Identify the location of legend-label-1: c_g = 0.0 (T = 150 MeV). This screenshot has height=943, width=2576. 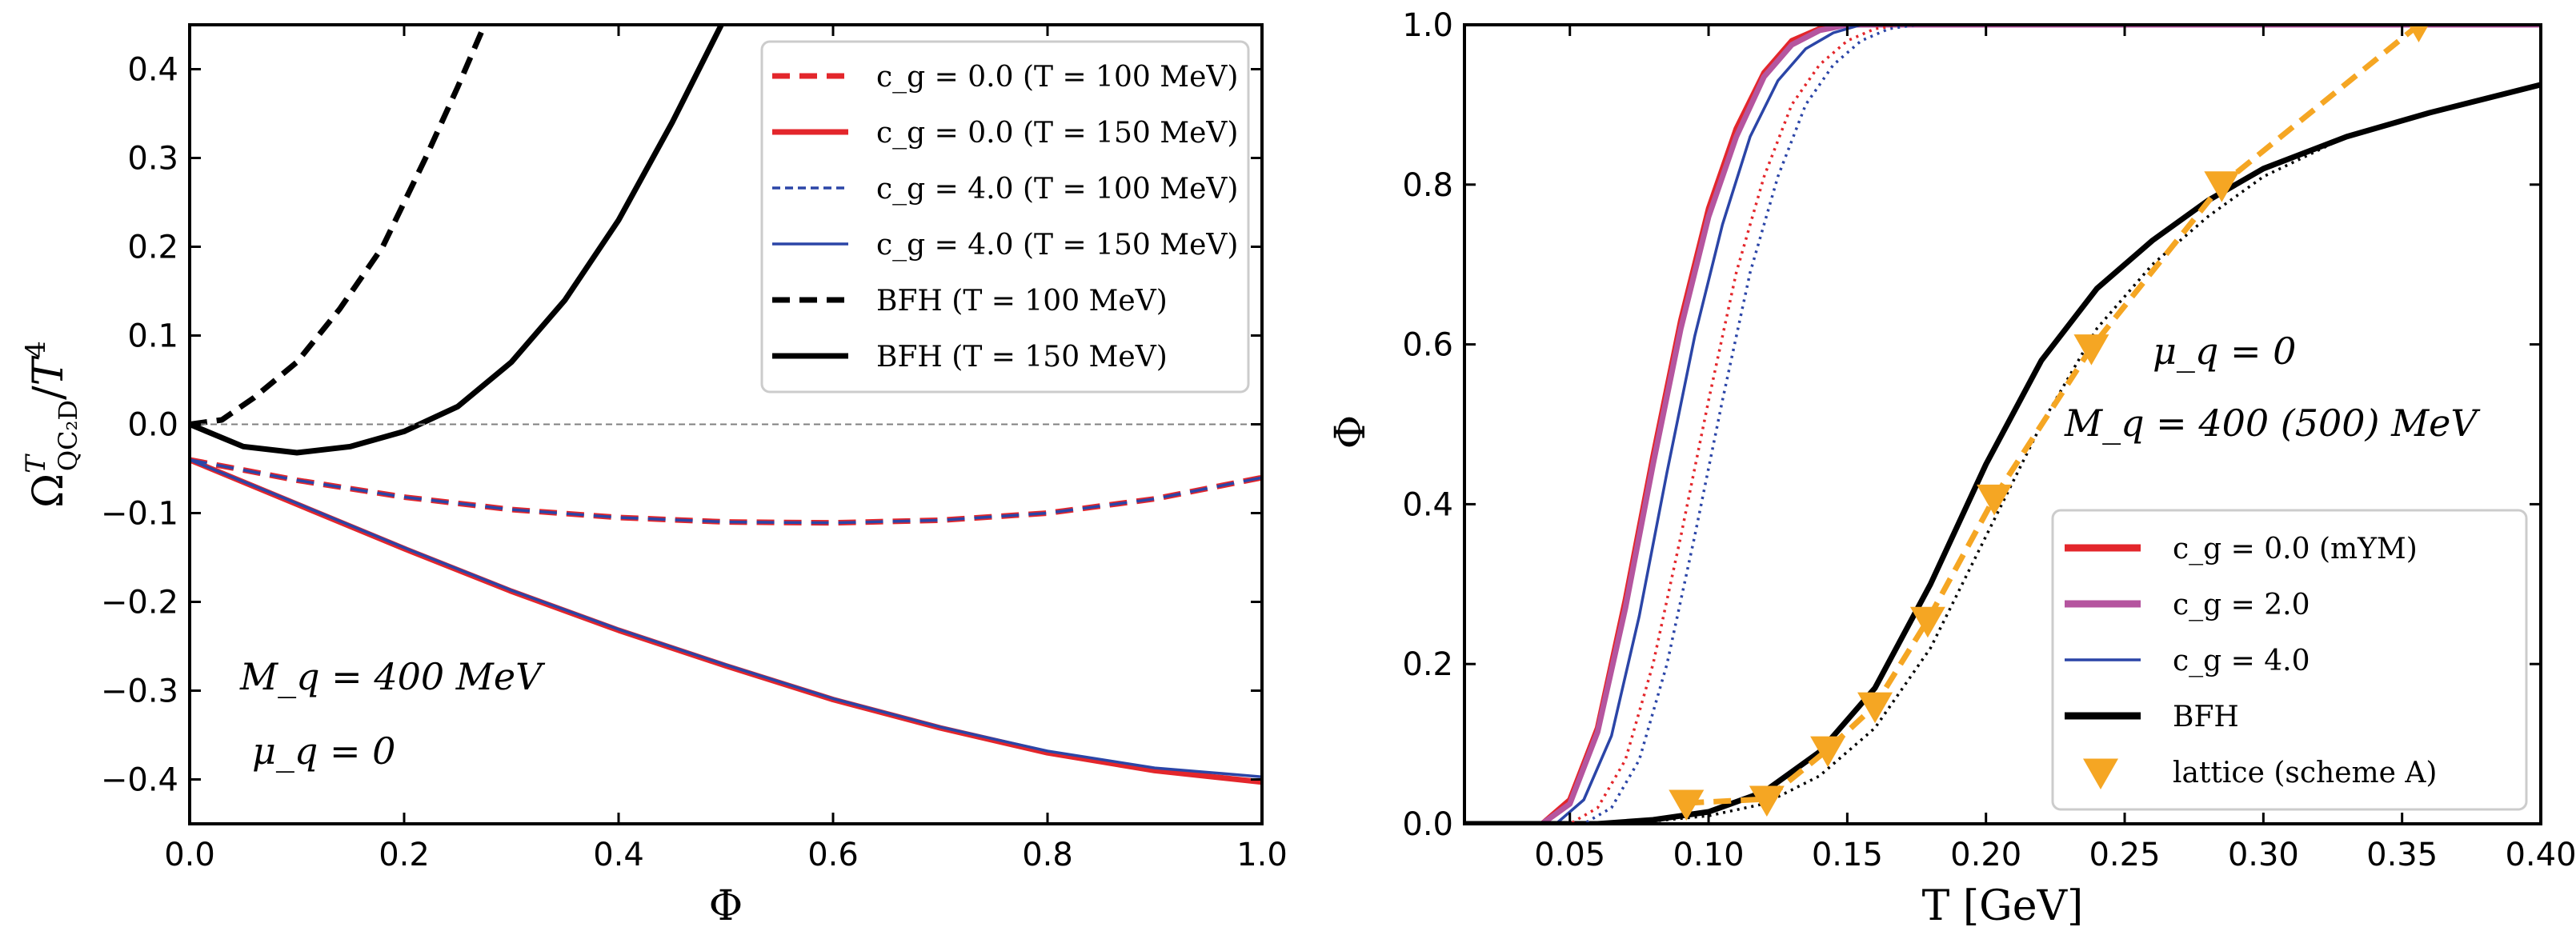
(1057, 133).